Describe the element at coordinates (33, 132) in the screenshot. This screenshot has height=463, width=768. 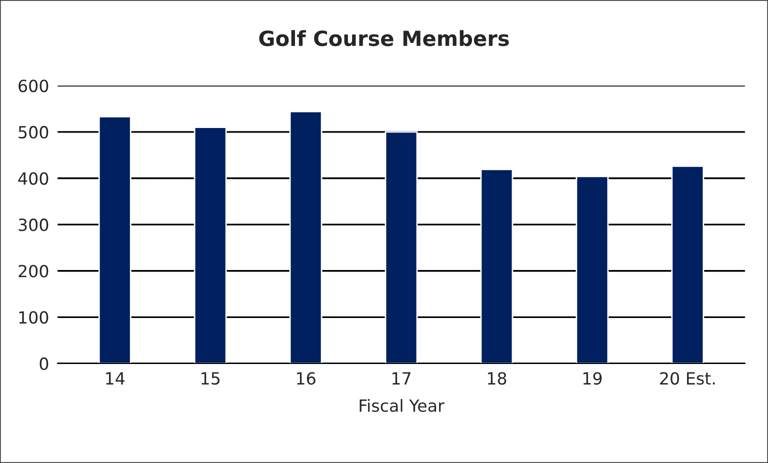
I see `y-tick-label: 500` at that location.